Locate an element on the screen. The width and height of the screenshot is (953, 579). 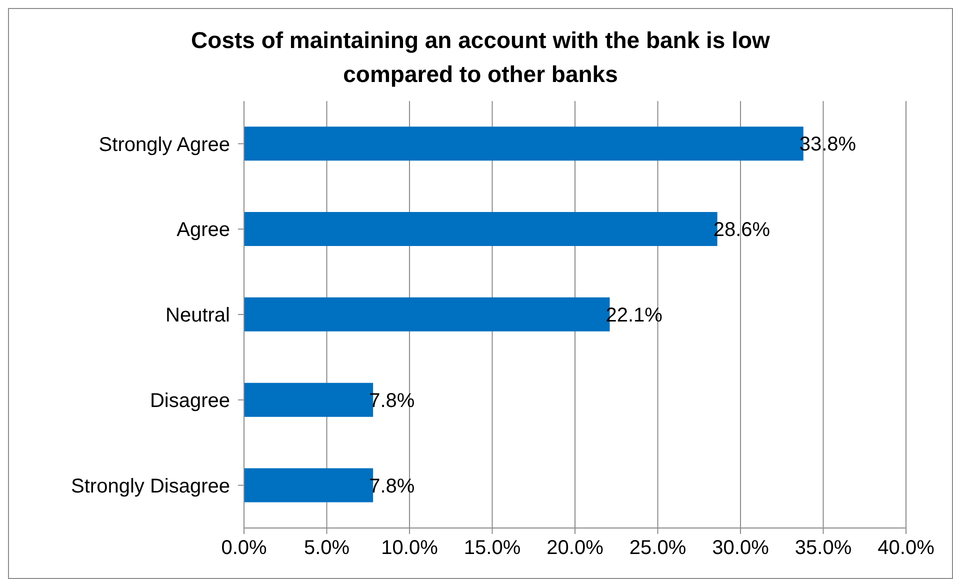
x-tick-label: 5.0% is located at coordinates (327, 548).